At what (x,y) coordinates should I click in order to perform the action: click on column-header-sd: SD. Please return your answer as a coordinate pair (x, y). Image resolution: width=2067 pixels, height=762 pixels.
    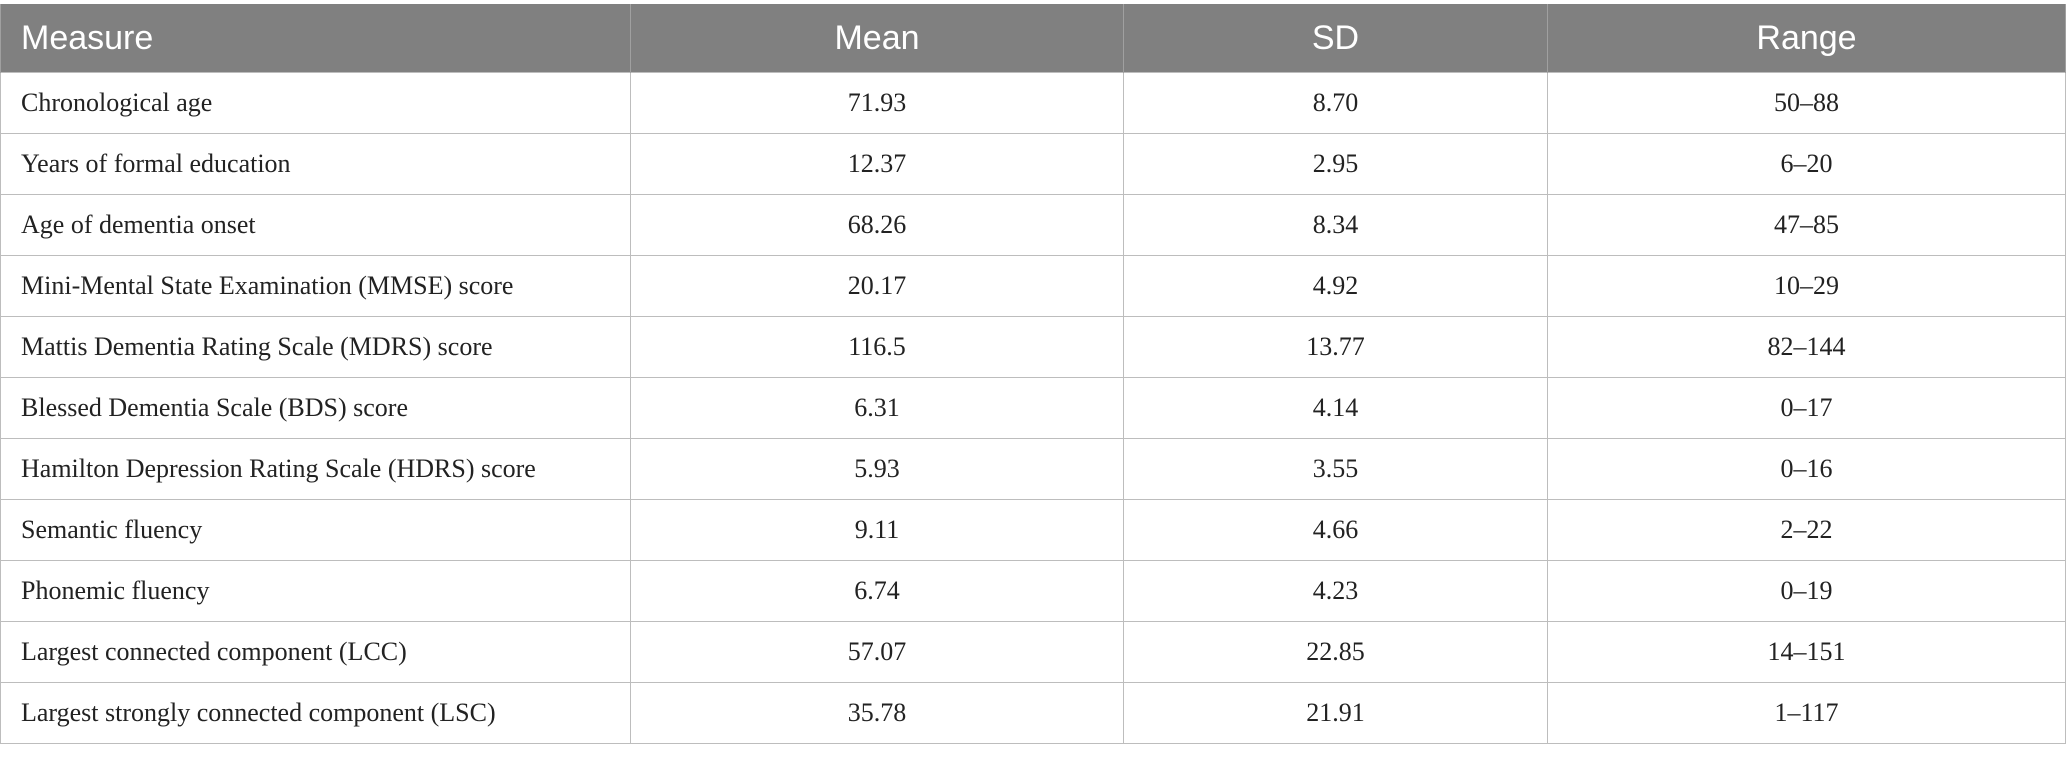
    Looking at the image, I should click on (1335, 38).